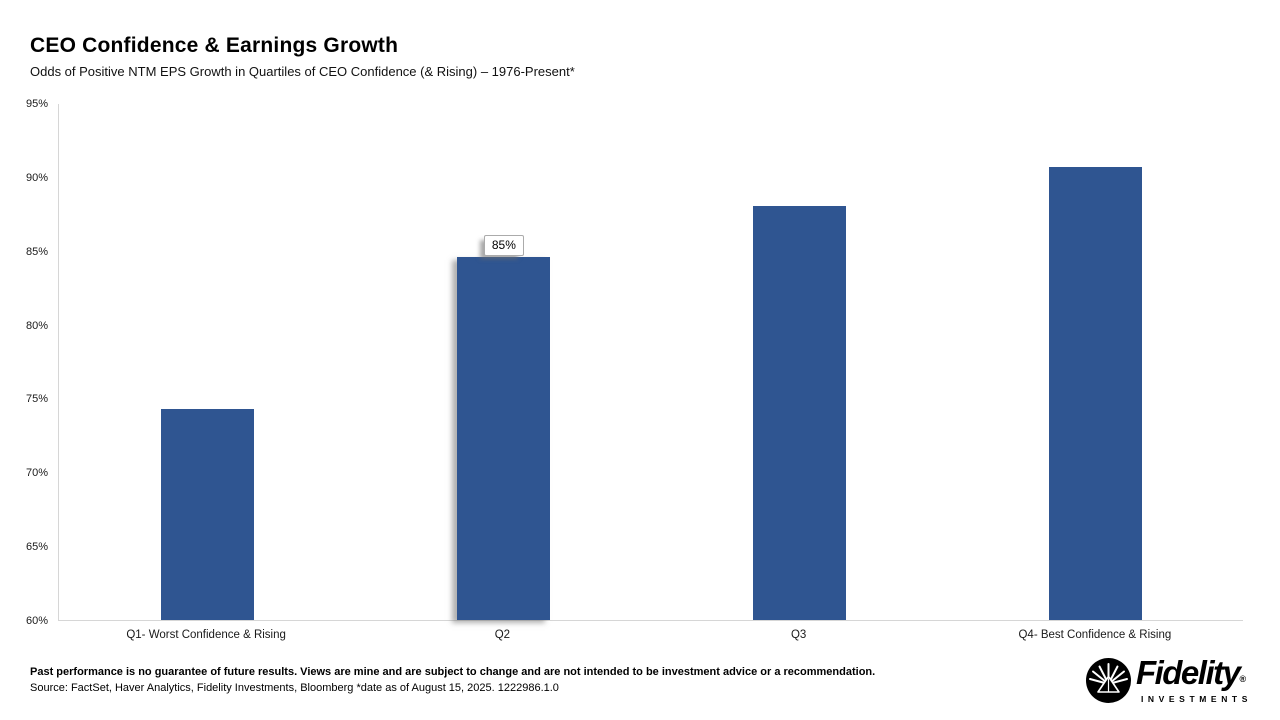 Image resolution: width=1280 pixels, height=720 pixels. What do you see at coordinates (36, 473) in the screenshot?
I see `y-tick-label: 70%` at bounding box center [36, 473].